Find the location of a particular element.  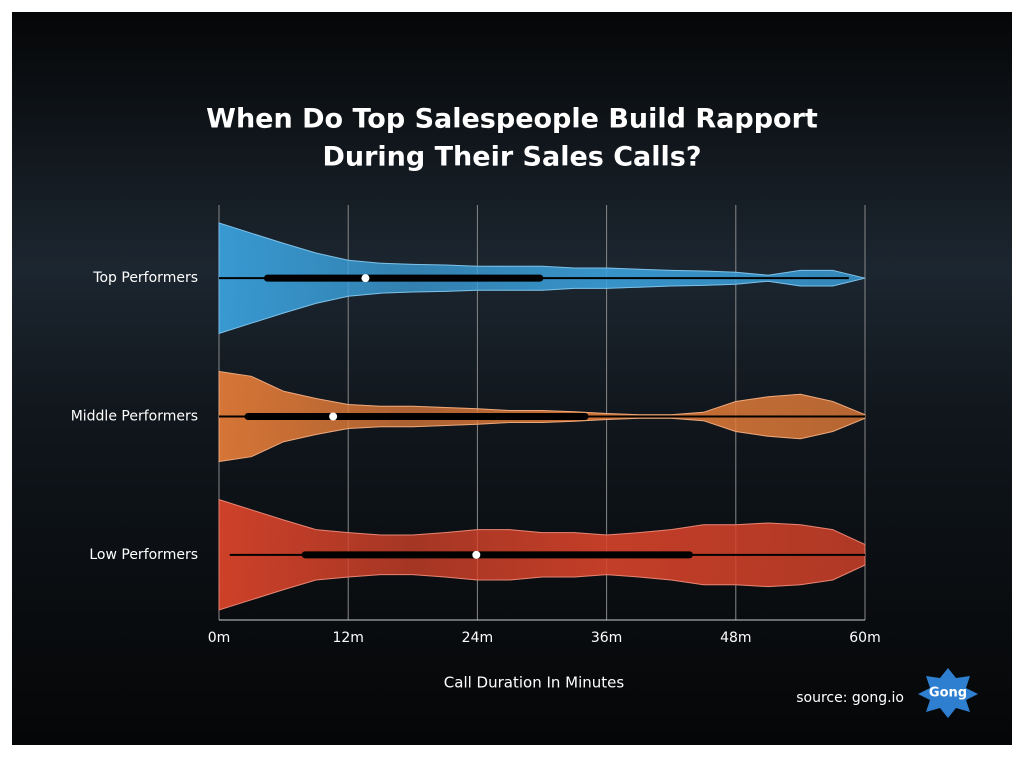

x-axis-title: Call Duration In Minutes is located at coordinates (534, 683).